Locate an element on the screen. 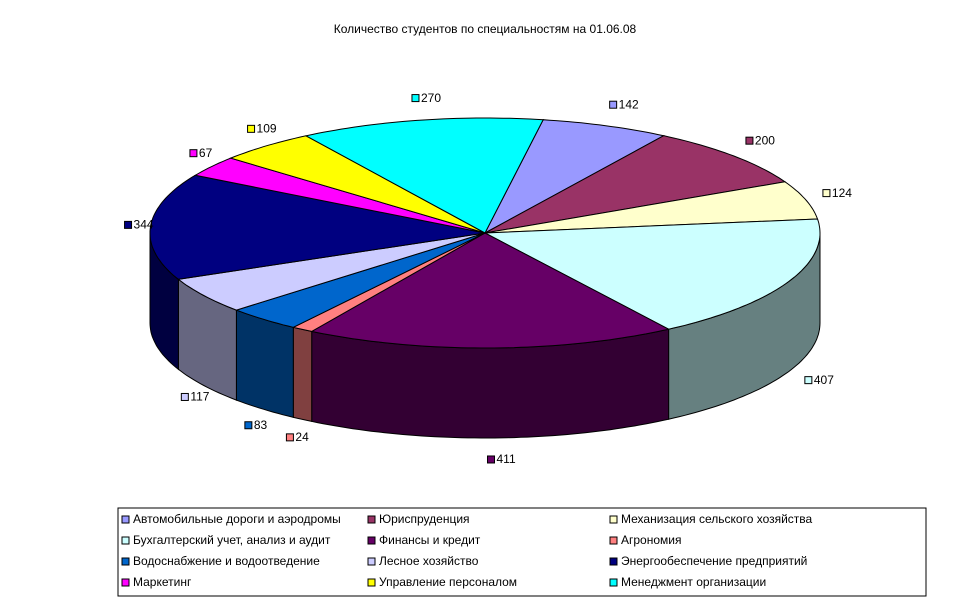 The width and height of the screenshot is (970, 604). legend-label: Механизация сельского хозяйства is located at coordinates (717, 519).